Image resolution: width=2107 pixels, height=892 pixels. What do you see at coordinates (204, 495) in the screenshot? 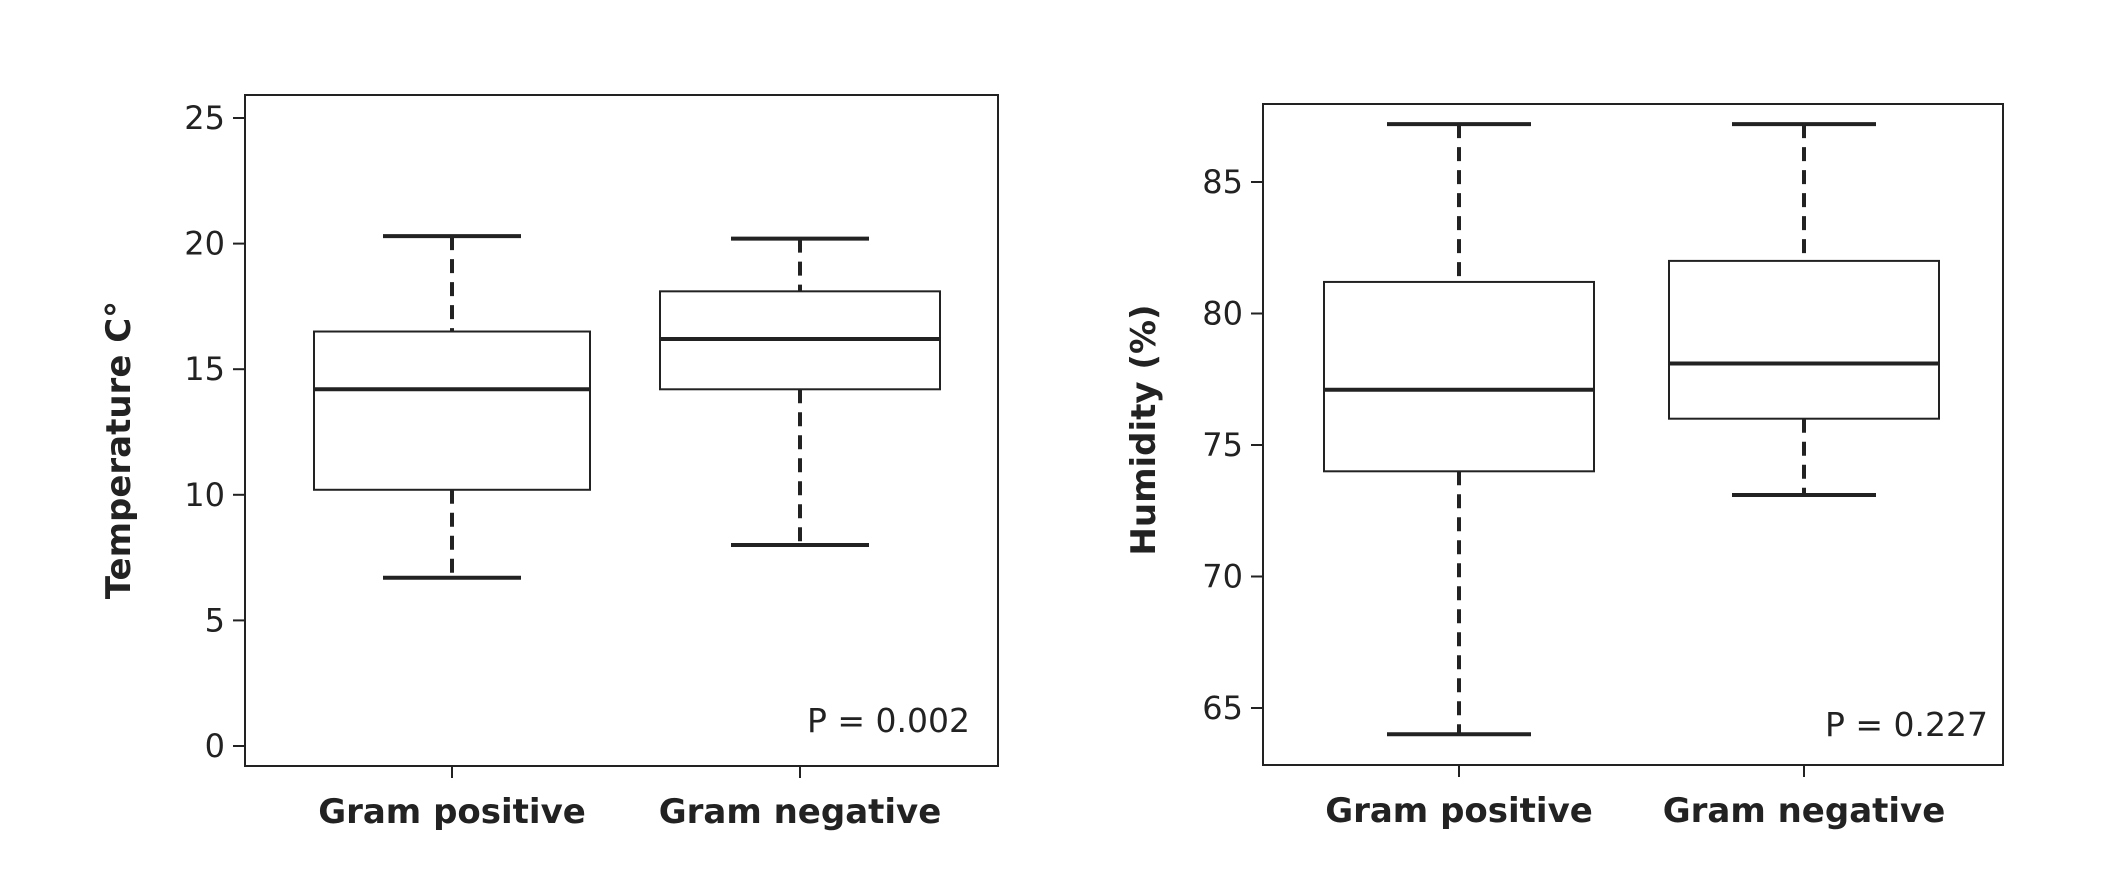
I see `y-tick-label: 10` at bounding box center [204, 495].